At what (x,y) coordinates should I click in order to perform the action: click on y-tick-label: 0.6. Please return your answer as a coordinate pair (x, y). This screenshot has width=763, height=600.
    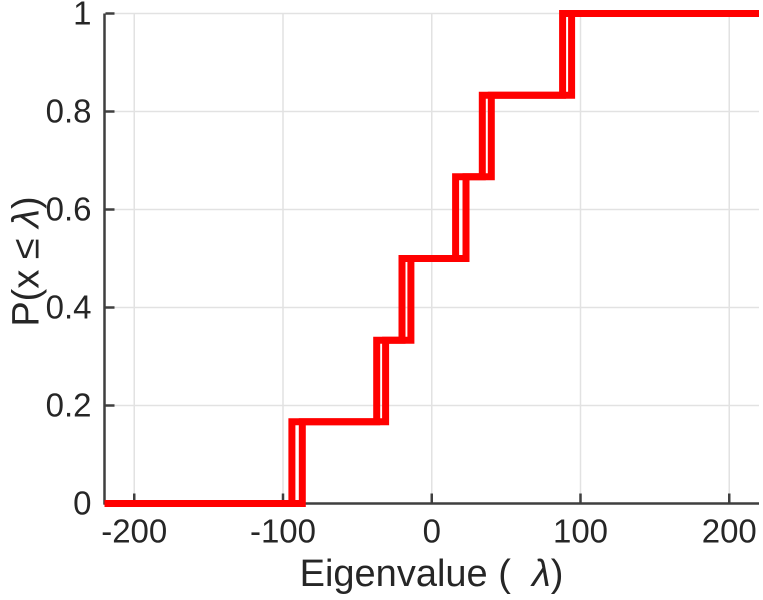
    Looking at the image, I should click on (69, 209).